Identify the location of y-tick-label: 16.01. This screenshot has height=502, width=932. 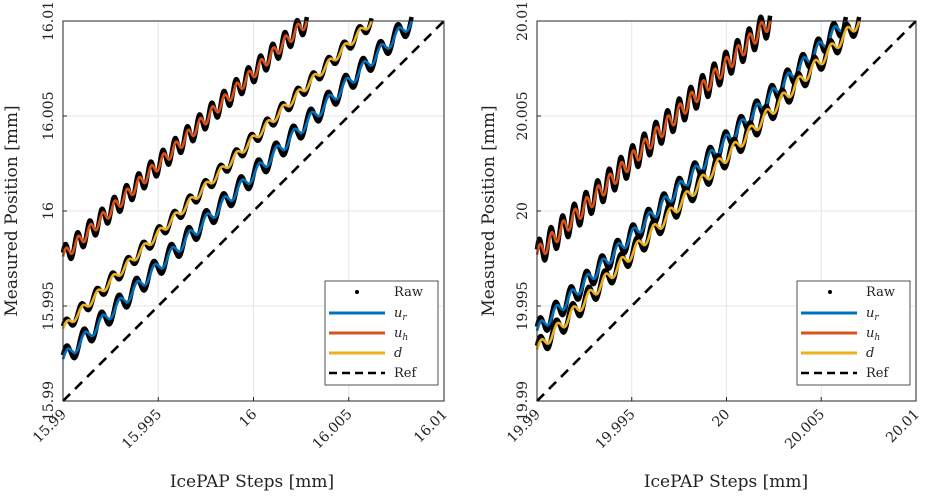
(49, 21).